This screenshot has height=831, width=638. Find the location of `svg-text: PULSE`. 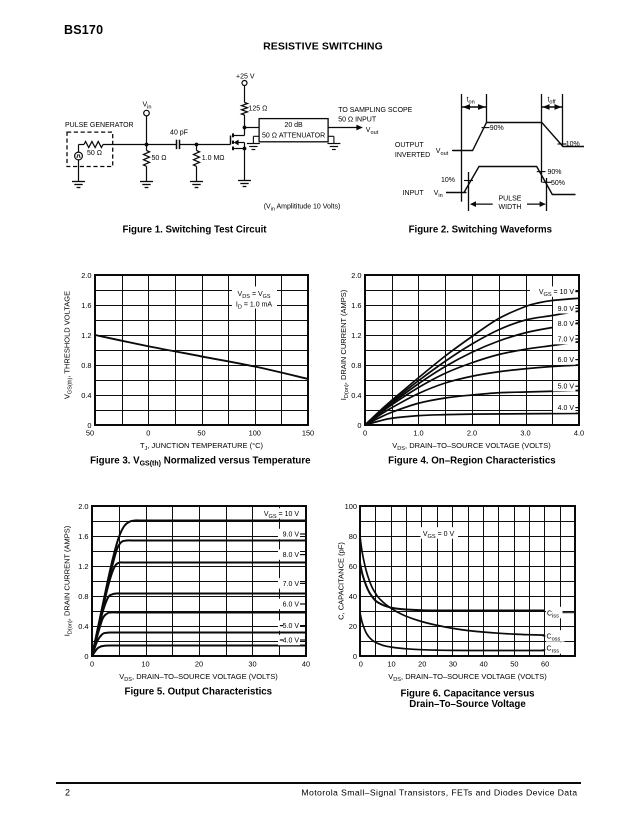

svg-text: PULSE is located at coordinates (510, 199).